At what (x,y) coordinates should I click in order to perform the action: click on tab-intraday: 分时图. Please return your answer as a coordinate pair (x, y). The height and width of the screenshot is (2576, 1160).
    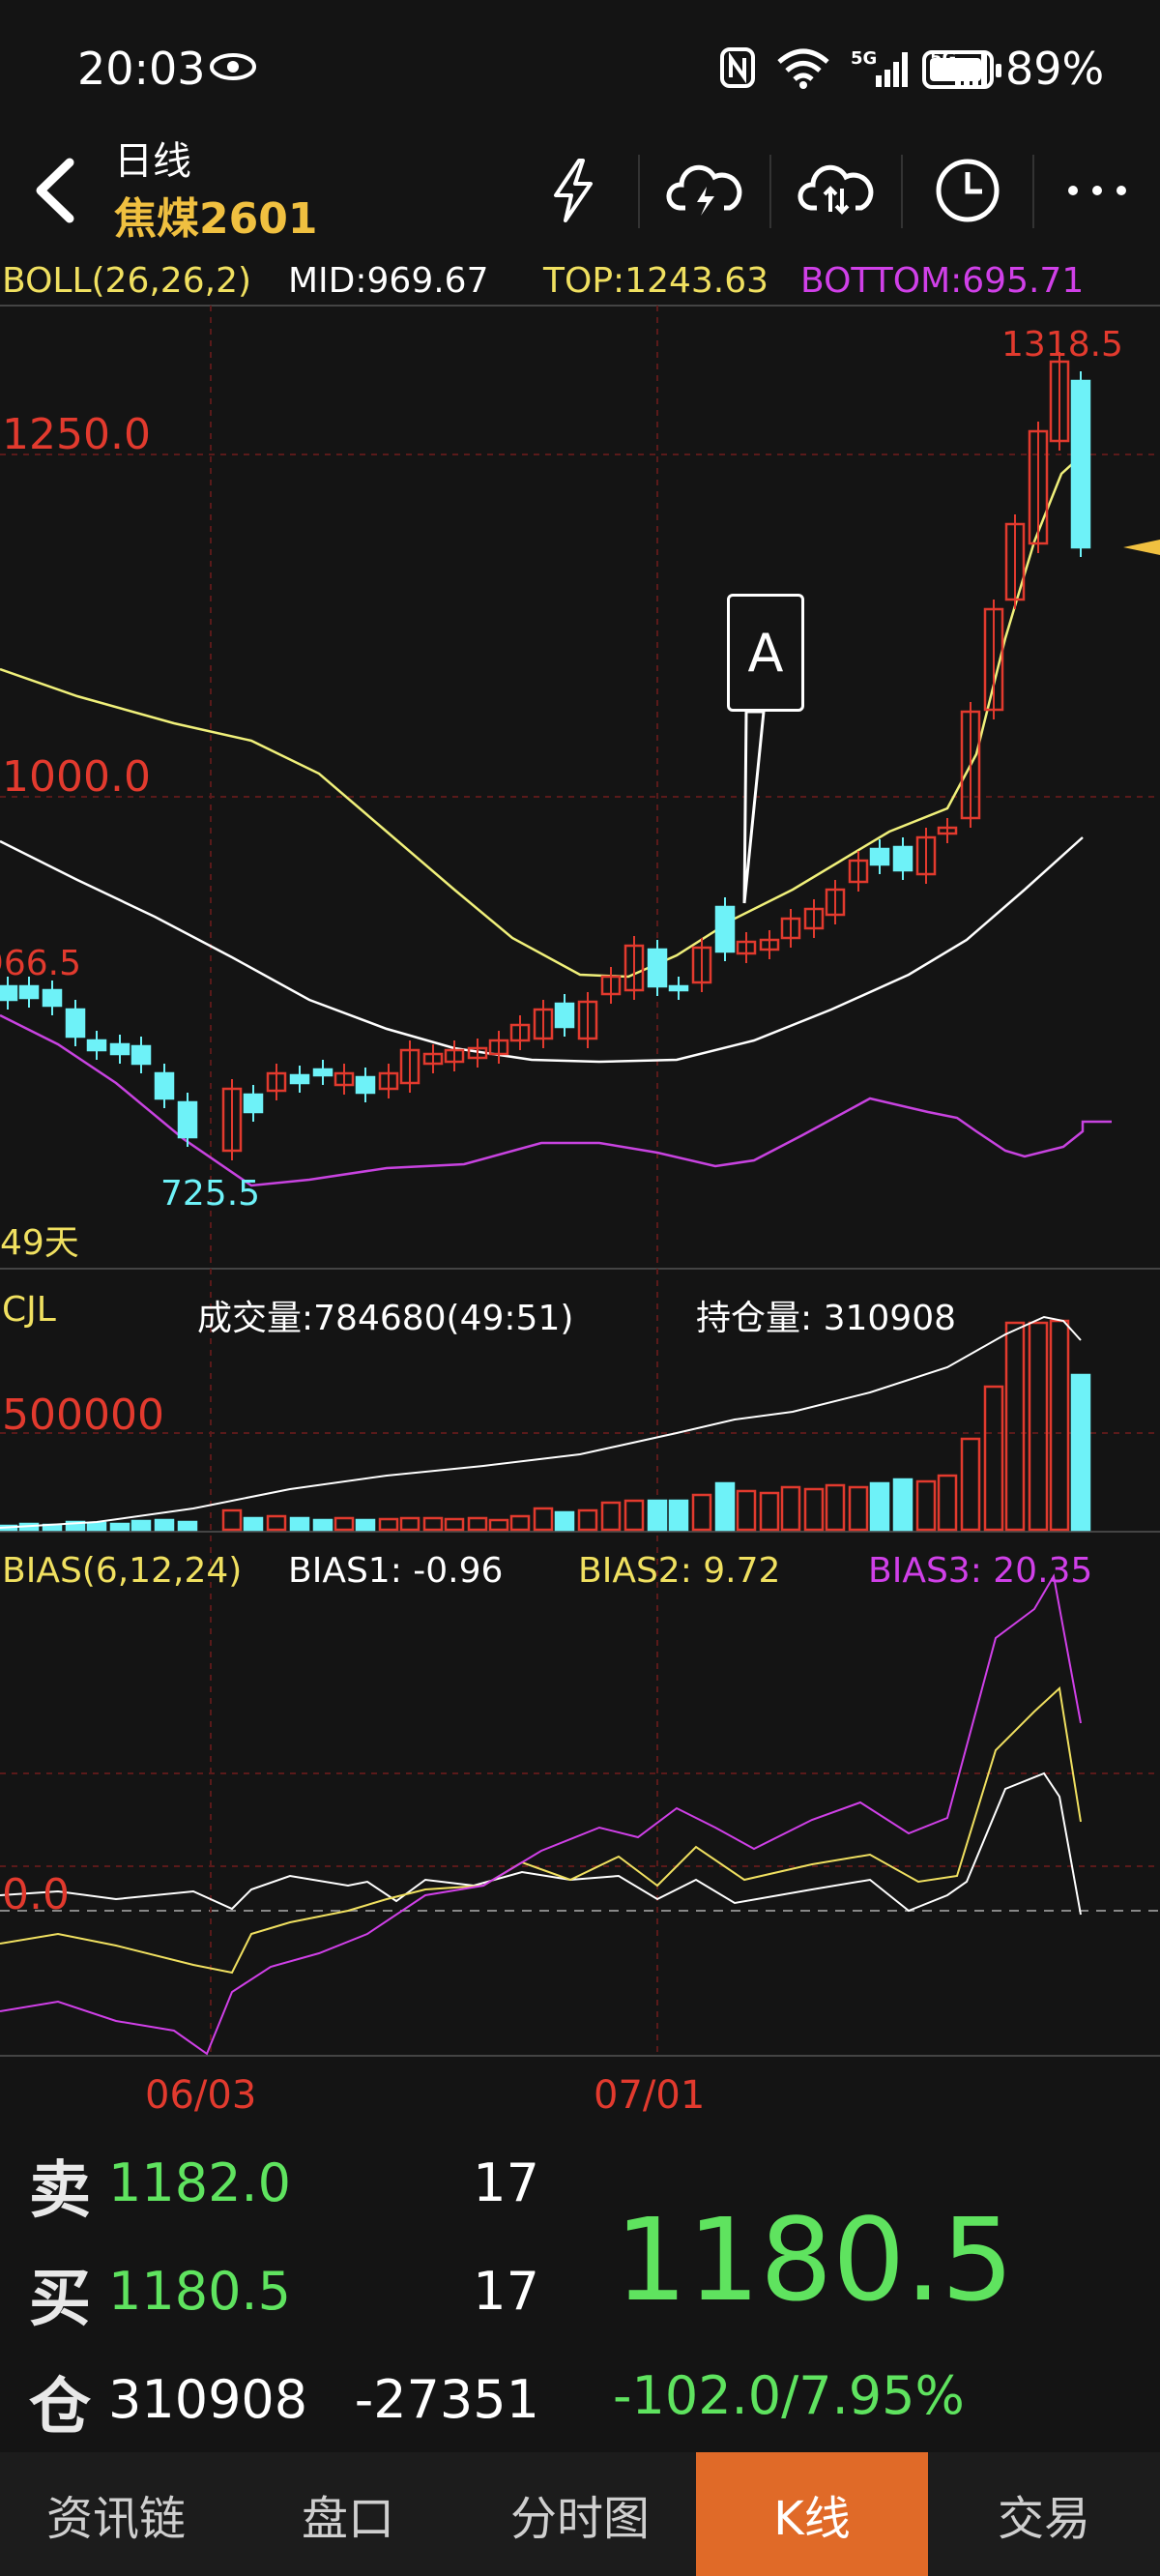
    Looking at the image, I should click on (579, 2519).